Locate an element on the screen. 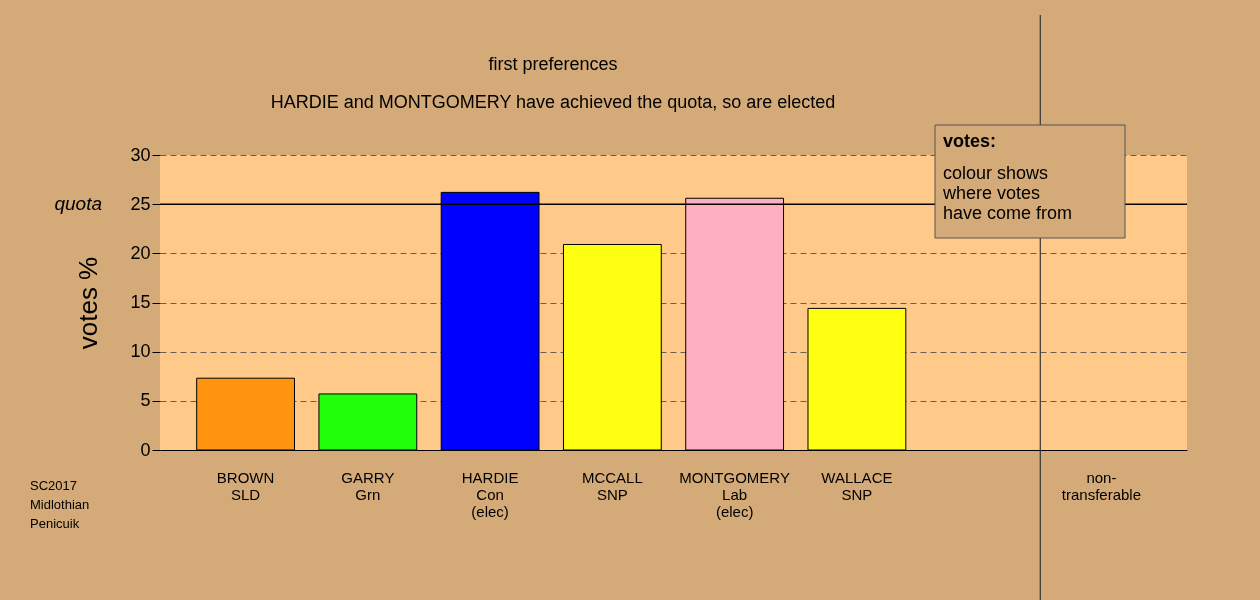  text: SC2017 Midlothian Penicuik is located at coordinates (60, 504).